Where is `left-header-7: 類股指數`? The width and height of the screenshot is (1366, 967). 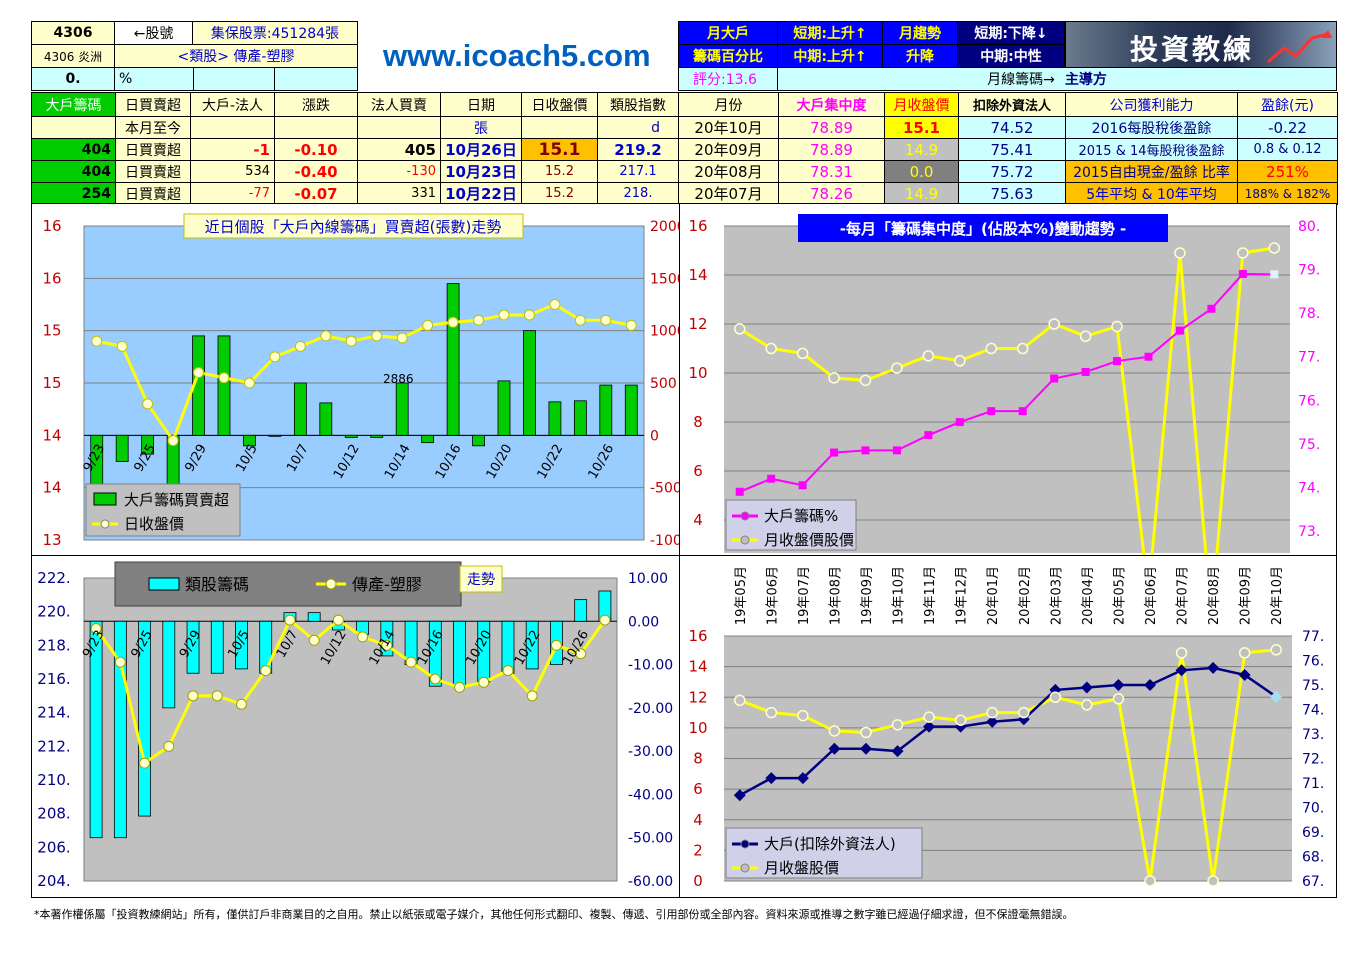 left-header-7: 類股指數 is located at coordinates (638, 104).